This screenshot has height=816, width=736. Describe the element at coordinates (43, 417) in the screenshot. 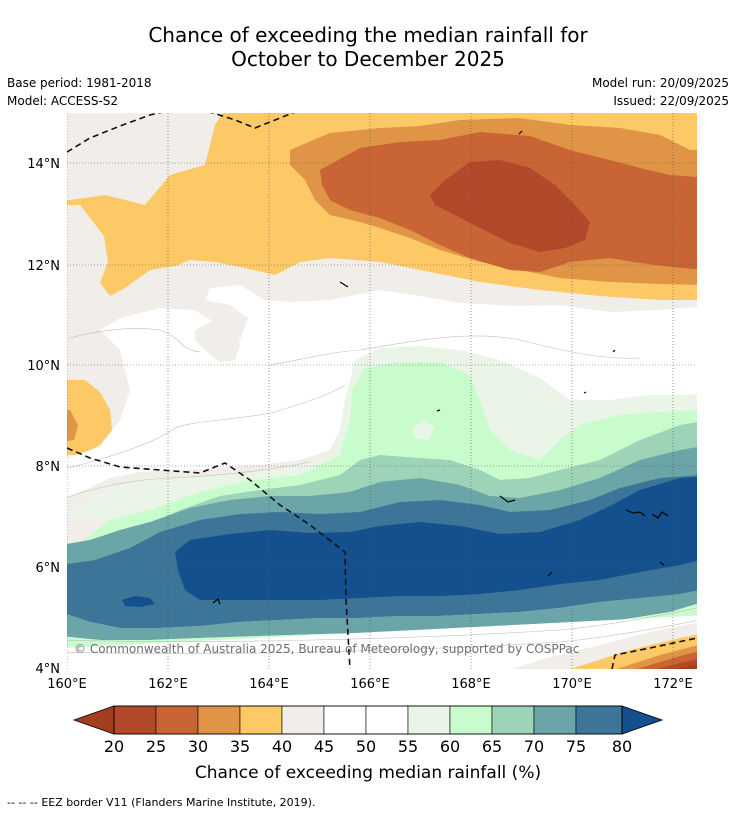

I see `lat-axis: 14°N 12°N 10°N 8°N 6°N 4°N` at that location.